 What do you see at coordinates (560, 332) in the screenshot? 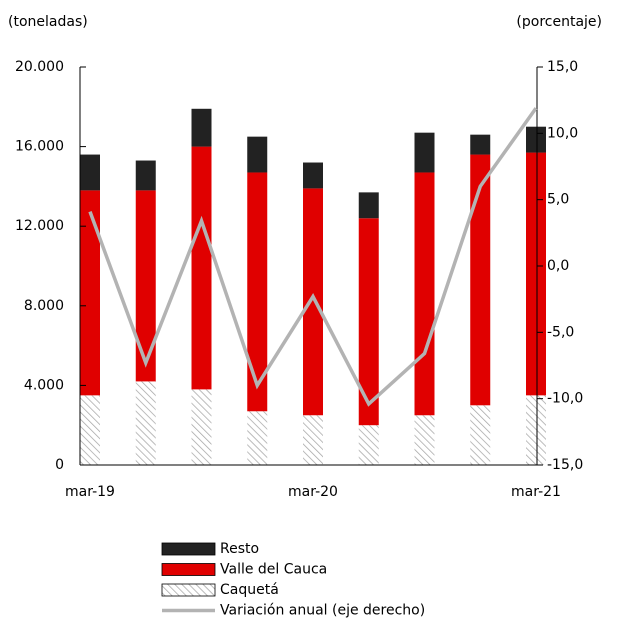
I see `y2-tick-label: -5,0` at bounding box center [560, 332].